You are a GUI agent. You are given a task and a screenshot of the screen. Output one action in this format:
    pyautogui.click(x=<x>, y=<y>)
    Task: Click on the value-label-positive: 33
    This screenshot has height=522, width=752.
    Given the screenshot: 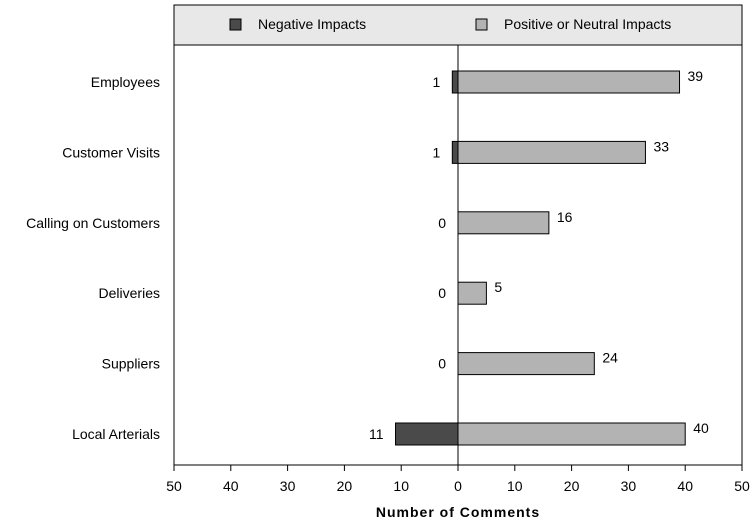 What is the action you would take?
    pyautogui.click(x=661, y=146)
    